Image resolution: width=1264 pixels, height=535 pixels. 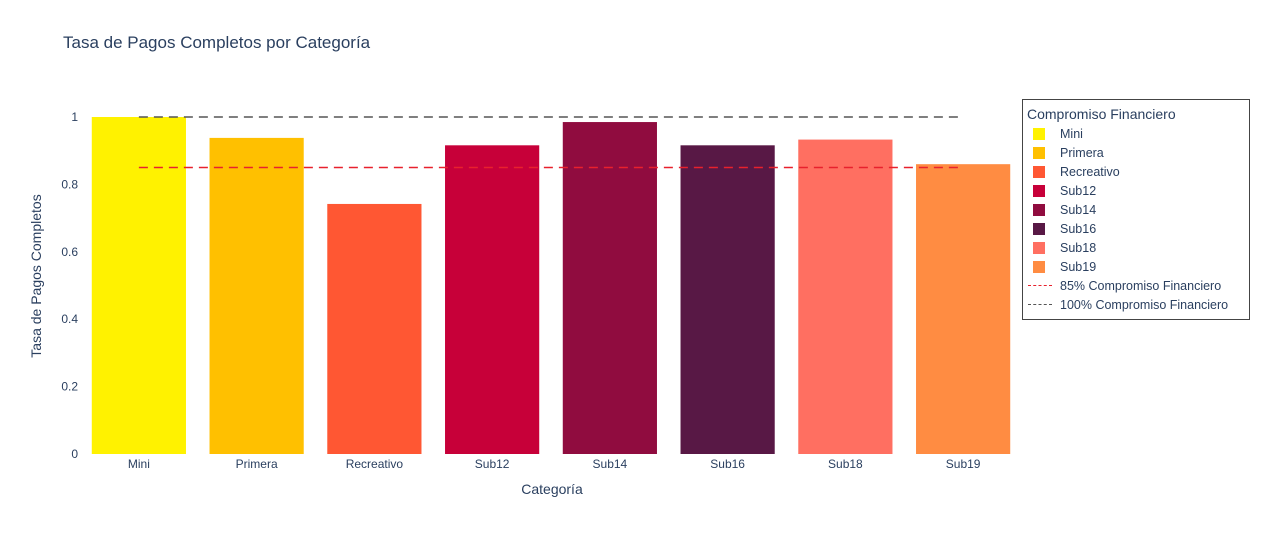 I want to click on legend-title: Compromiso Financiero, so click(x=1101, y=114).